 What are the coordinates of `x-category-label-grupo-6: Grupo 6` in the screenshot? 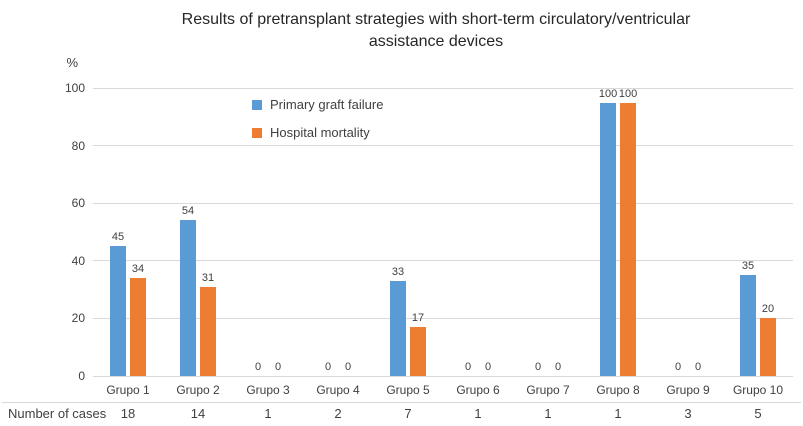 It's located at (478, 390).